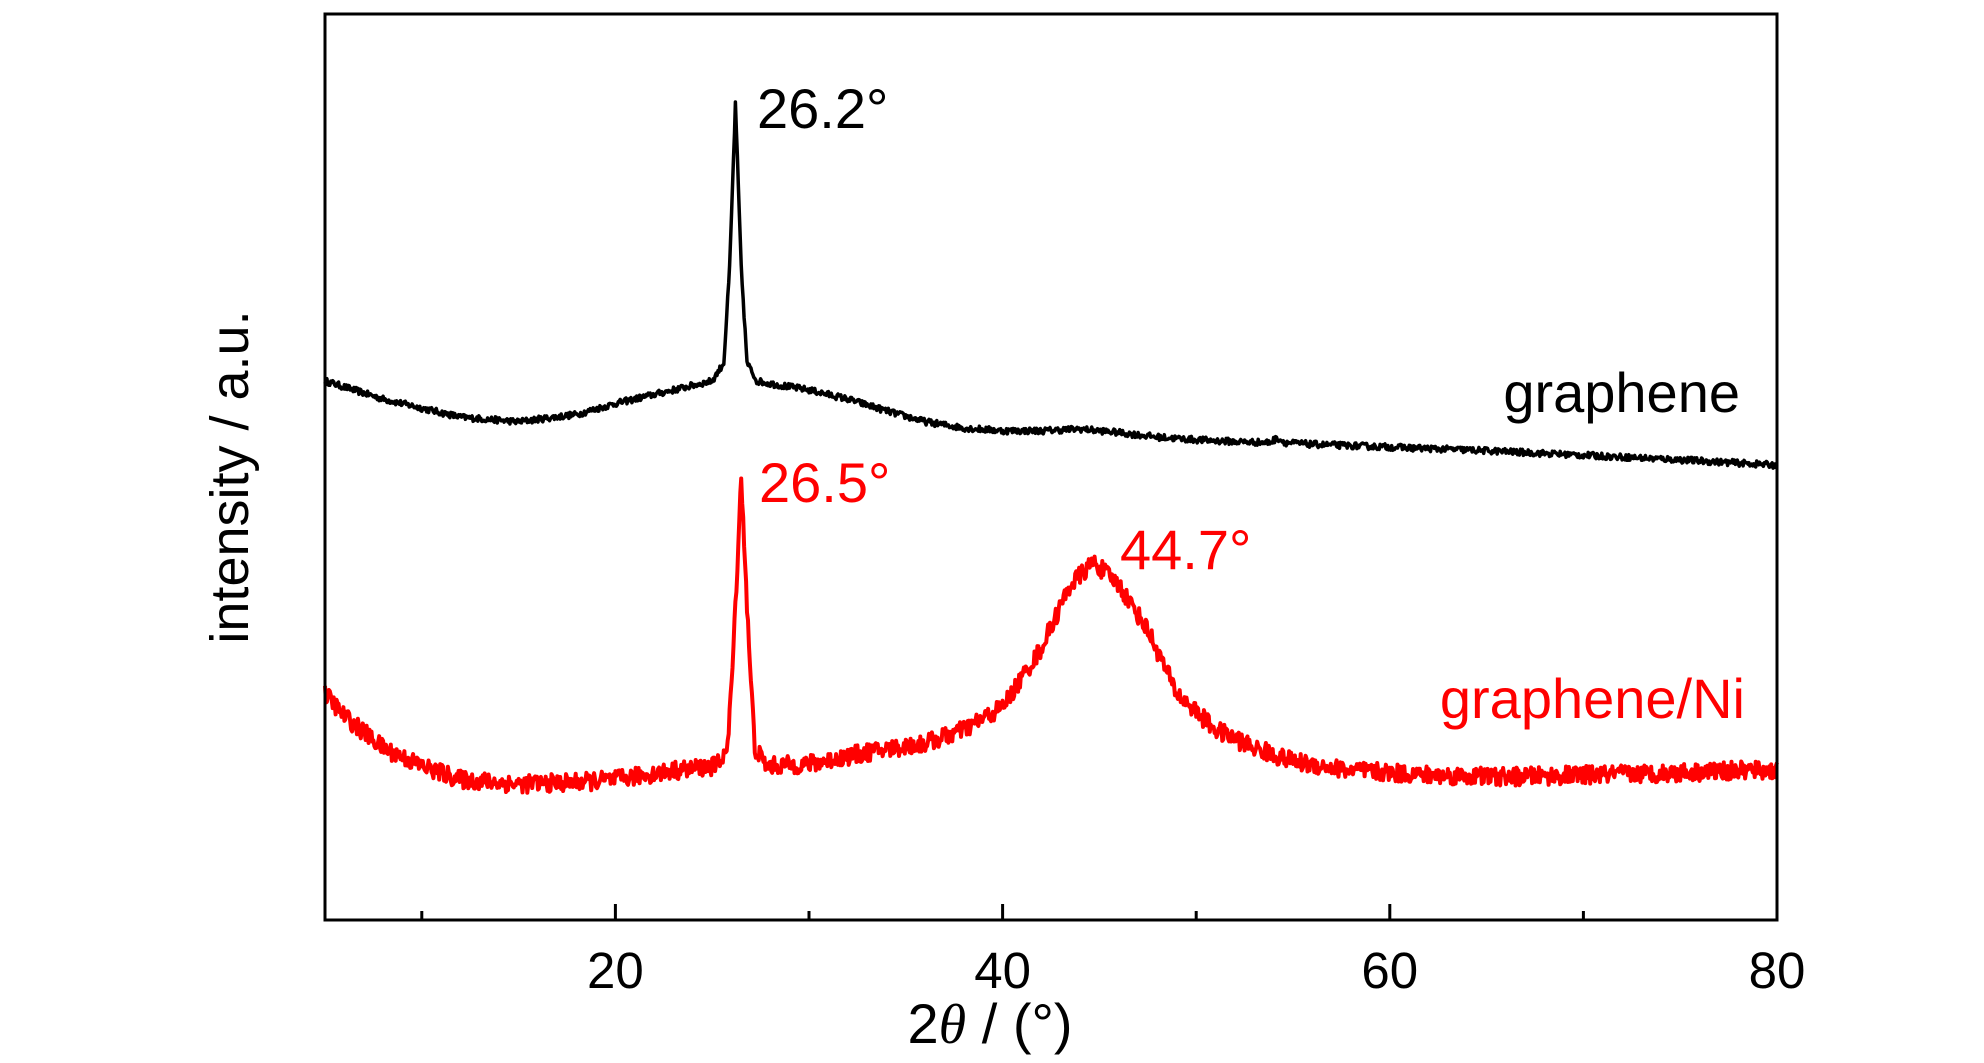  What do you see at coordinates (824, 482) in the screenshot?
I see `peak-label-26-5: 26.5°` at bounding box center [824, 482].